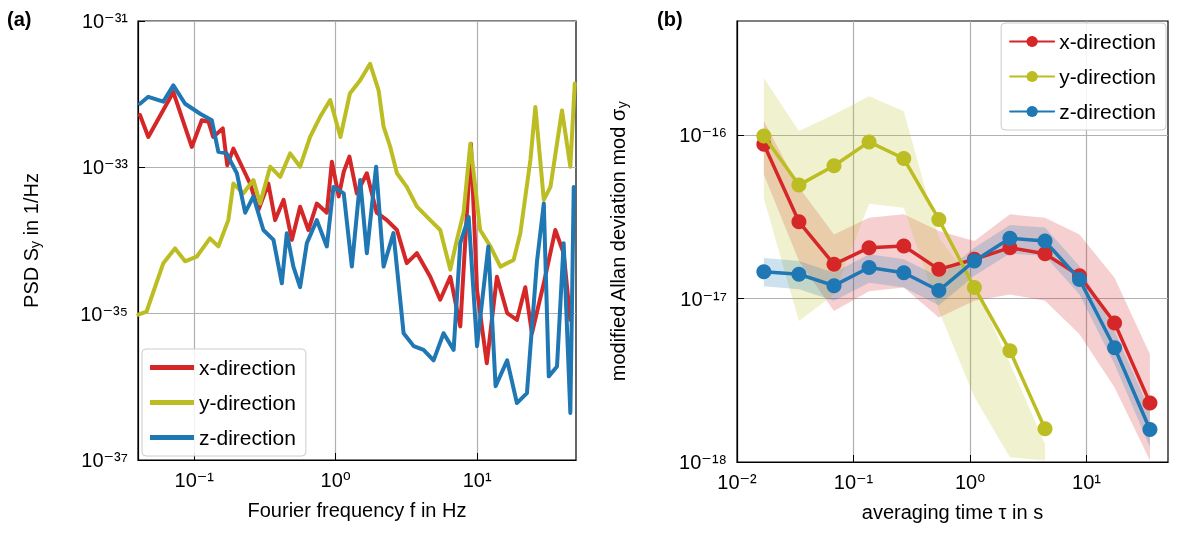 Image resolution: width=1182 pixels, height=553 pixels. I want to click on y-tick-label: 10⁻³³, so click(105, 167).